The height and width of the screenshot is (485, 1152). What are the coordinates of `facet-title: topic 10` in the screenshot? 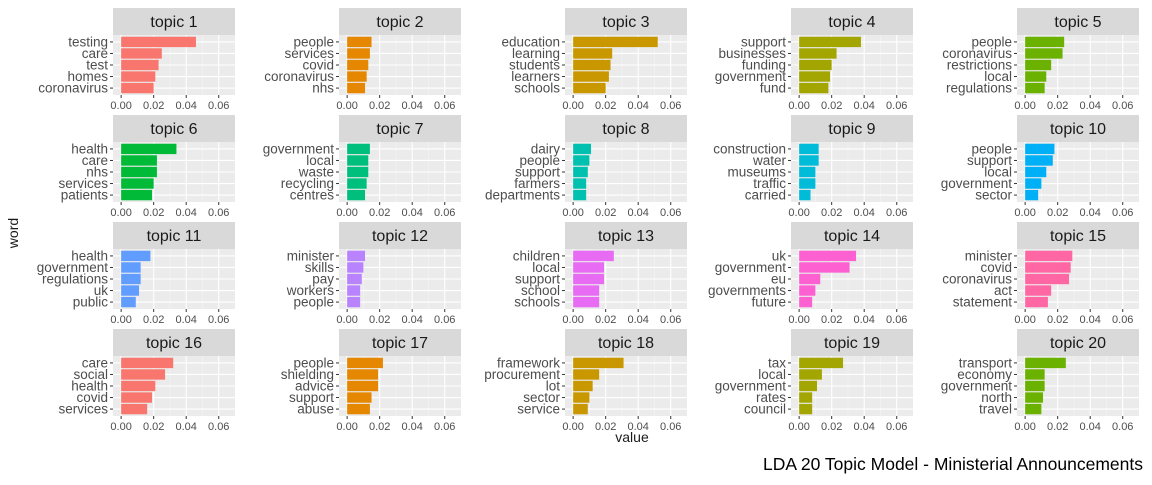 It's located at (1078, 129).